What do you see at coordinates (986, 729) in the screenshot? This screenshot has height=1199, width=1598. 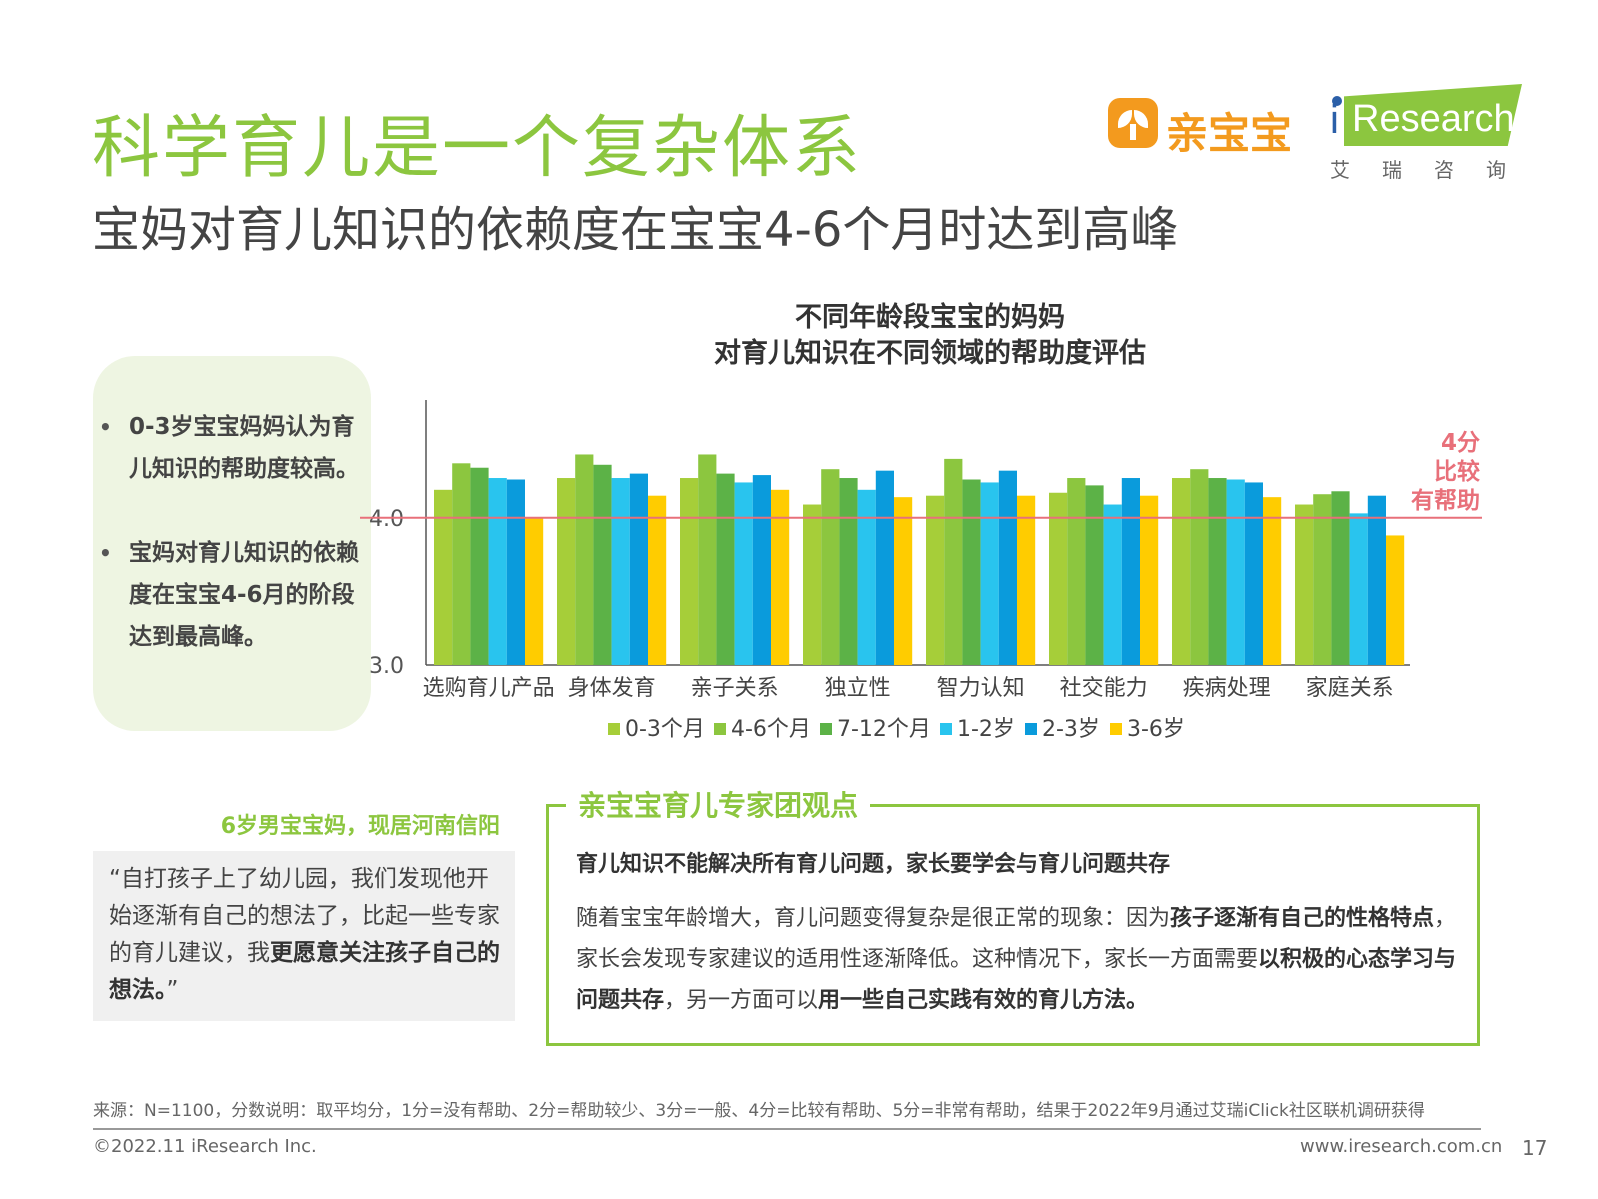 I see `legend-label: 1-2岁` at bounding box center [986, 729].